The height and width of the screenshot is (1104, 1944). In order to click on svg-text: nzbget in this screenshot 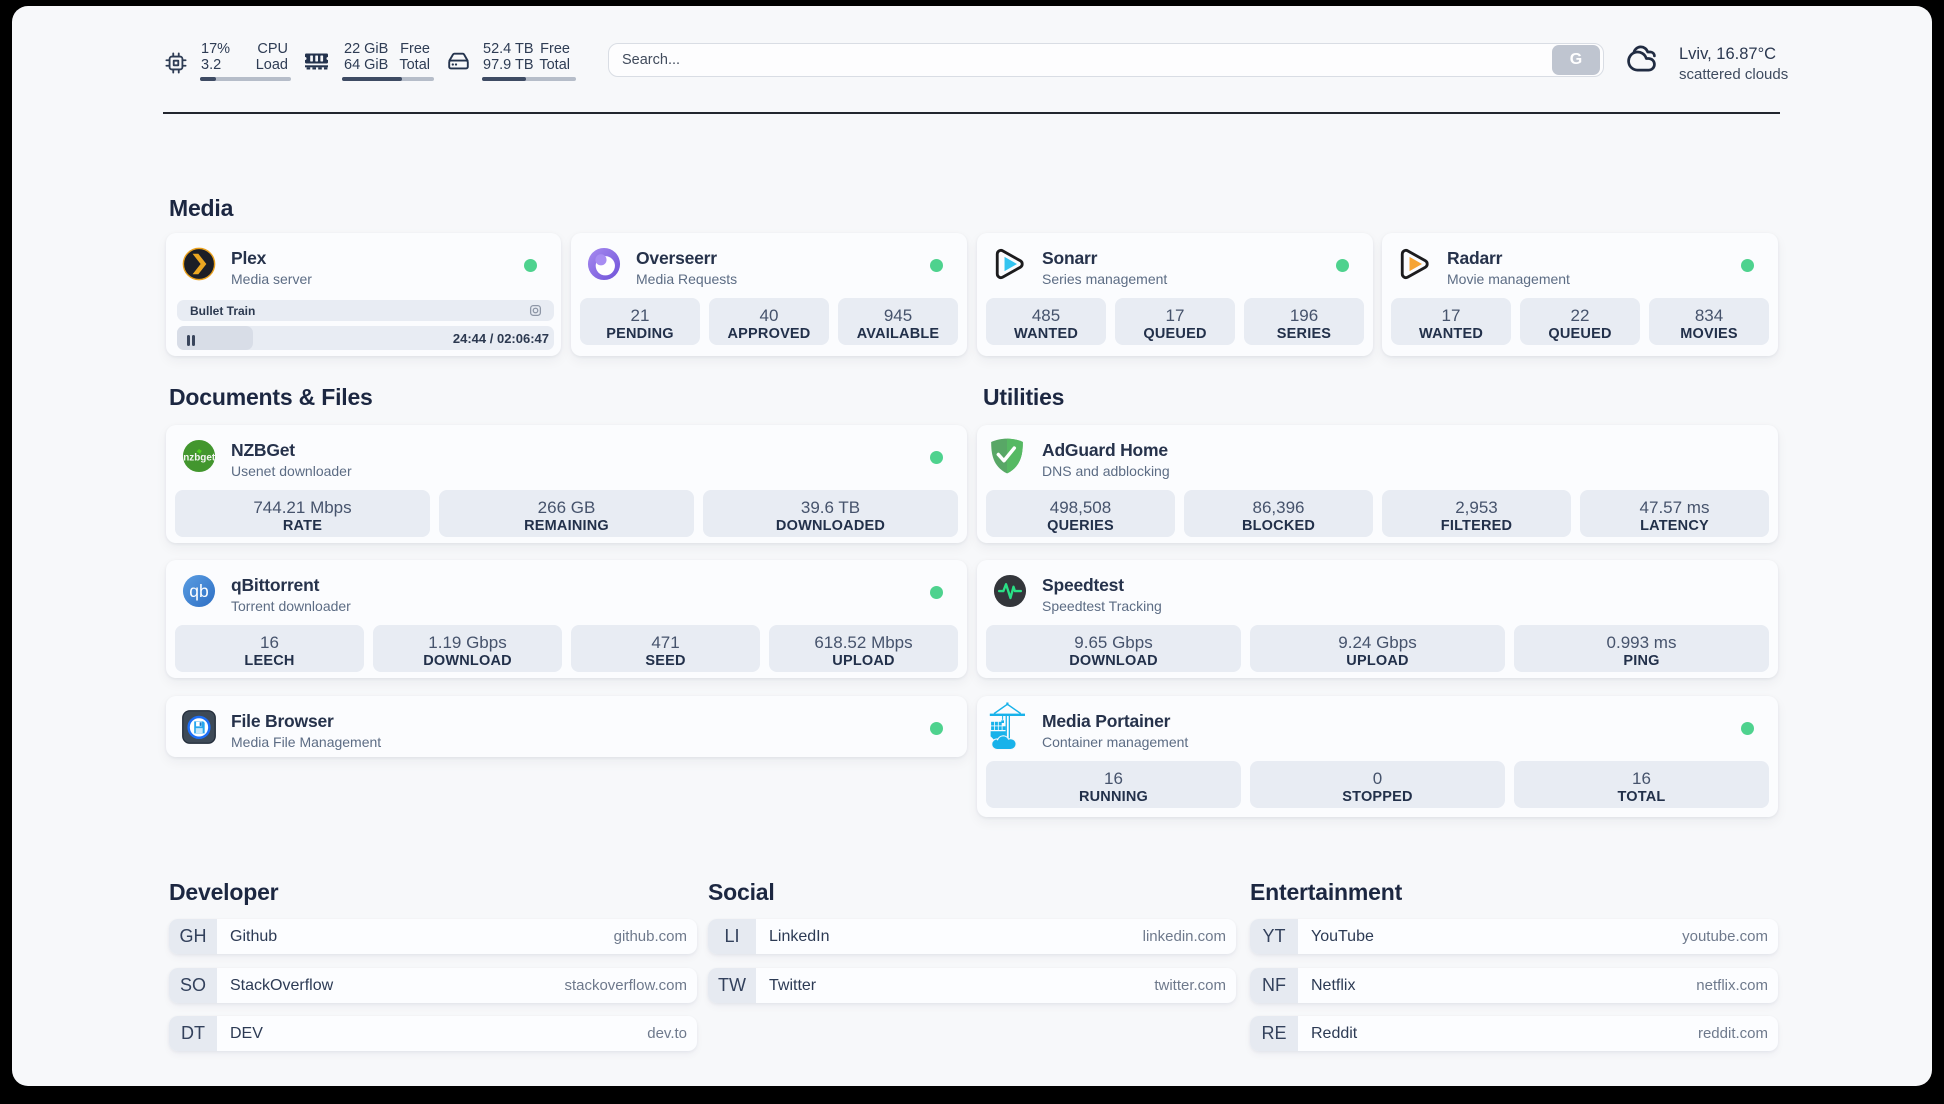, I will do `click(199, 457)`.